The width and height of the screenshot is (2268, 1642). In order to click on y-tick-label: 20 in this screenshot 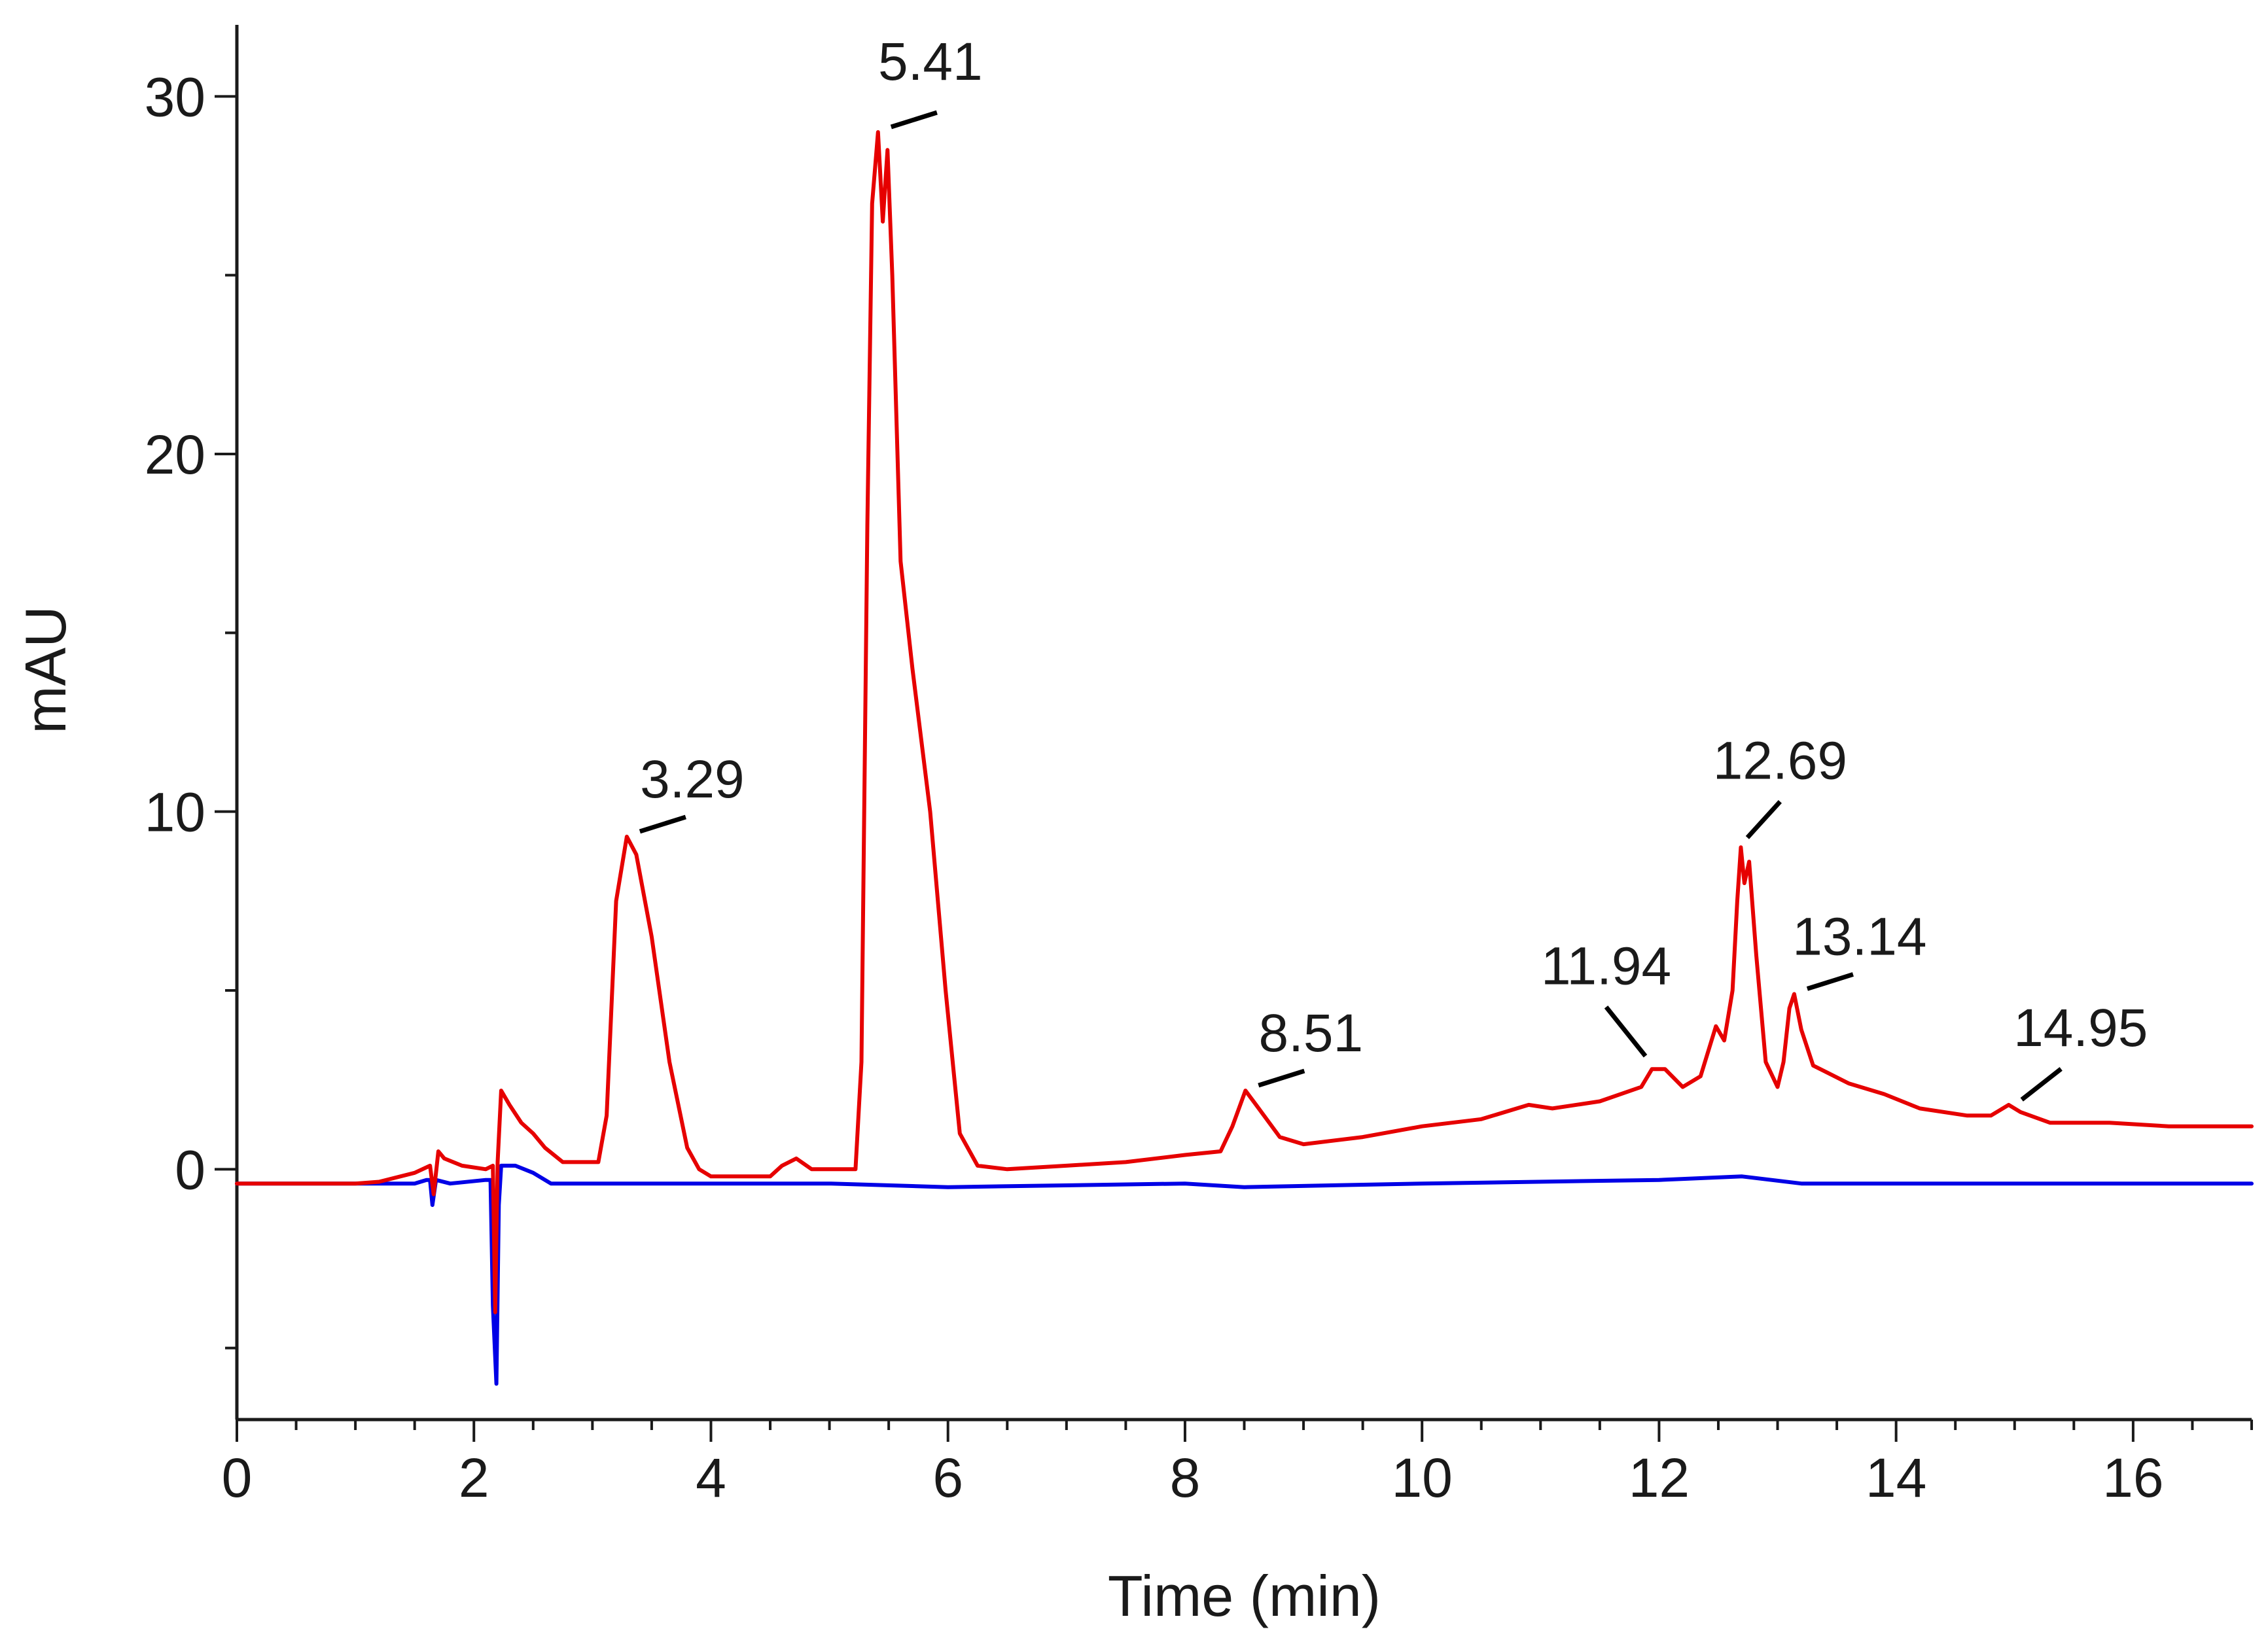, I will do `click(175, 454)`.